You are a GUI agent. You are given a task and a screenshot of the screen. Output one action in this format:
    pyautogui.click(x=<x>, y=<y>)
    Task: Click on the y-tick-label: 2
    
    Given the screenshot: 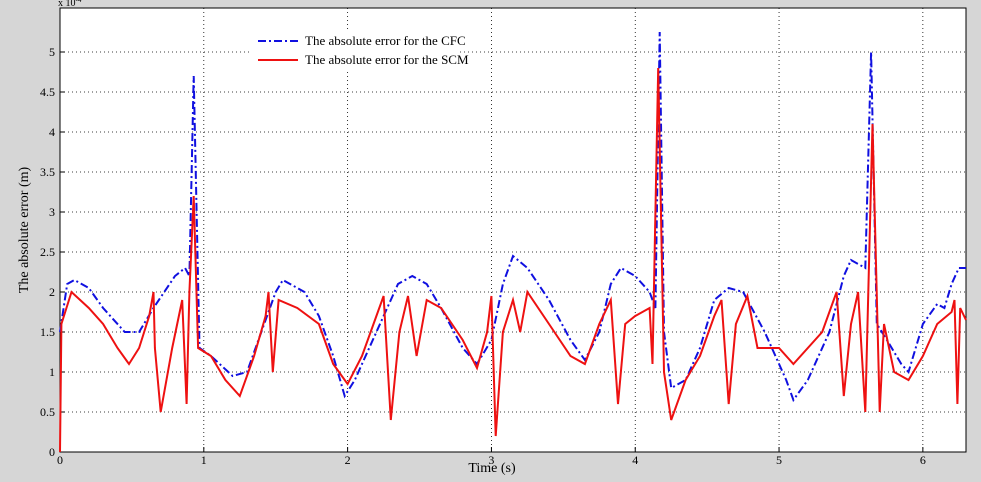 What is the action you would take?
    pyautogui.click(x=52, y=292)
    